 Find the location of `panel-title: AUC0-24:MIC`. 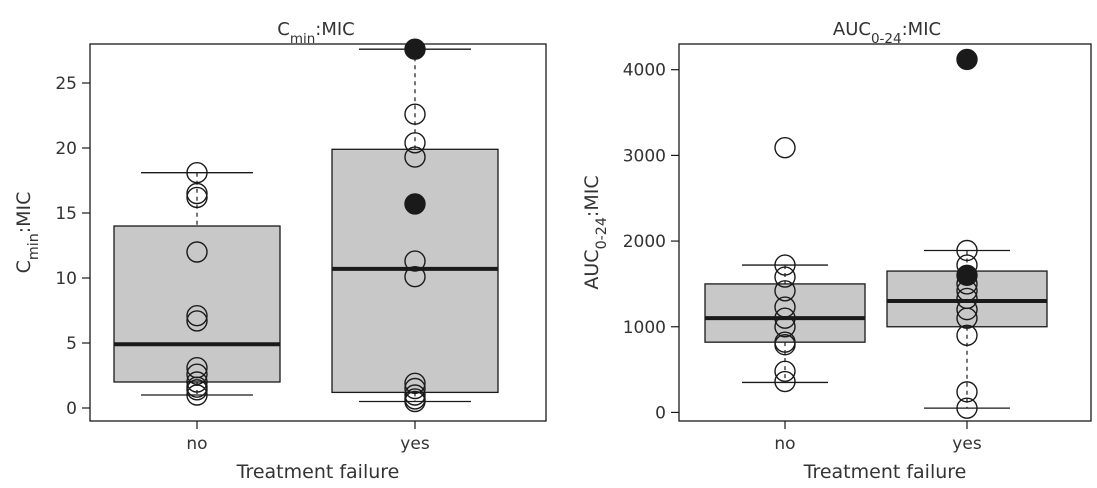

panel-title: AUC0-24:MIC is located at coordinates (887, 33).